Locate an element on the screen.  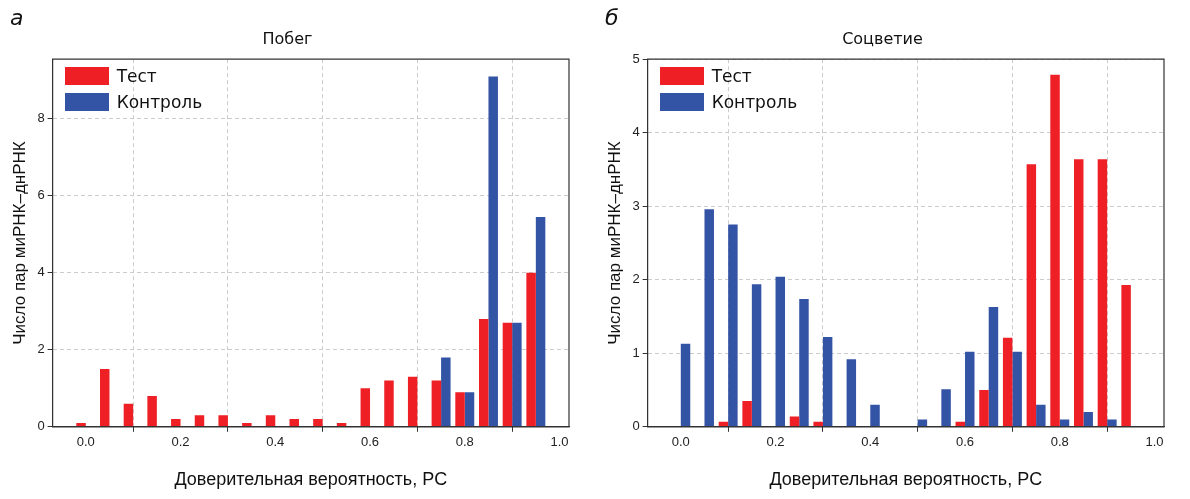
y-tick-label: 6 is located at coordinates (41, 195).